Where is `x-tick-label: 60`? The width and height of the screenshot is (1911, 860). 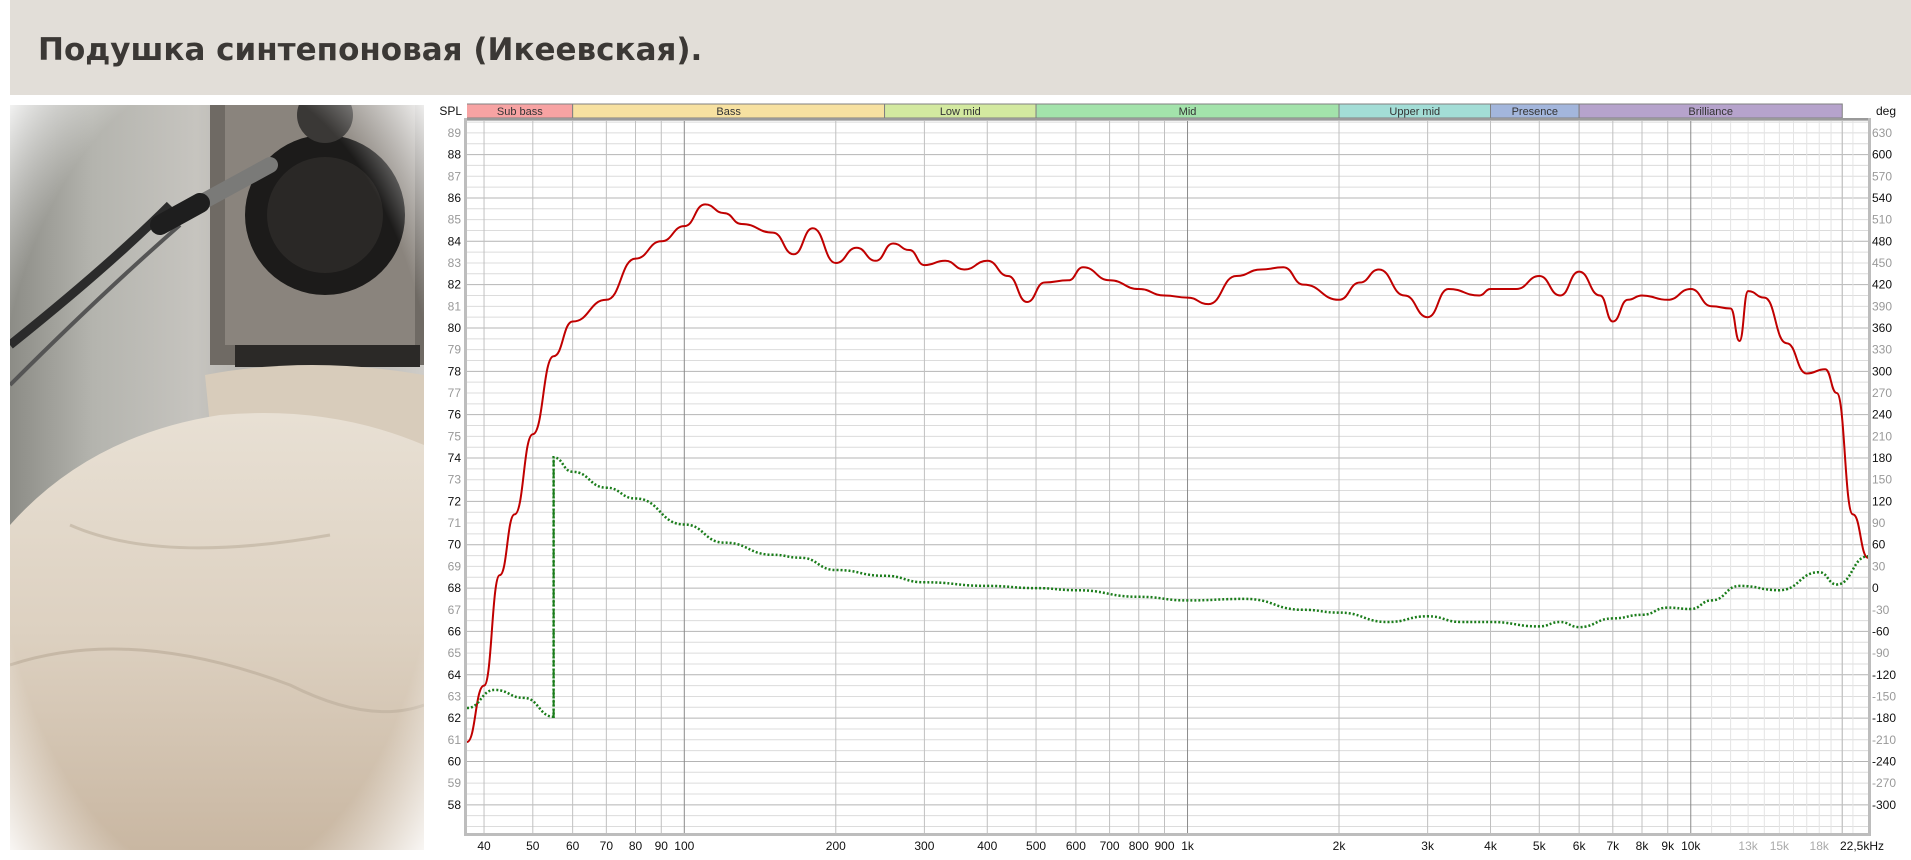 x-tick-label: 60 is located at coordinates (573, 846).